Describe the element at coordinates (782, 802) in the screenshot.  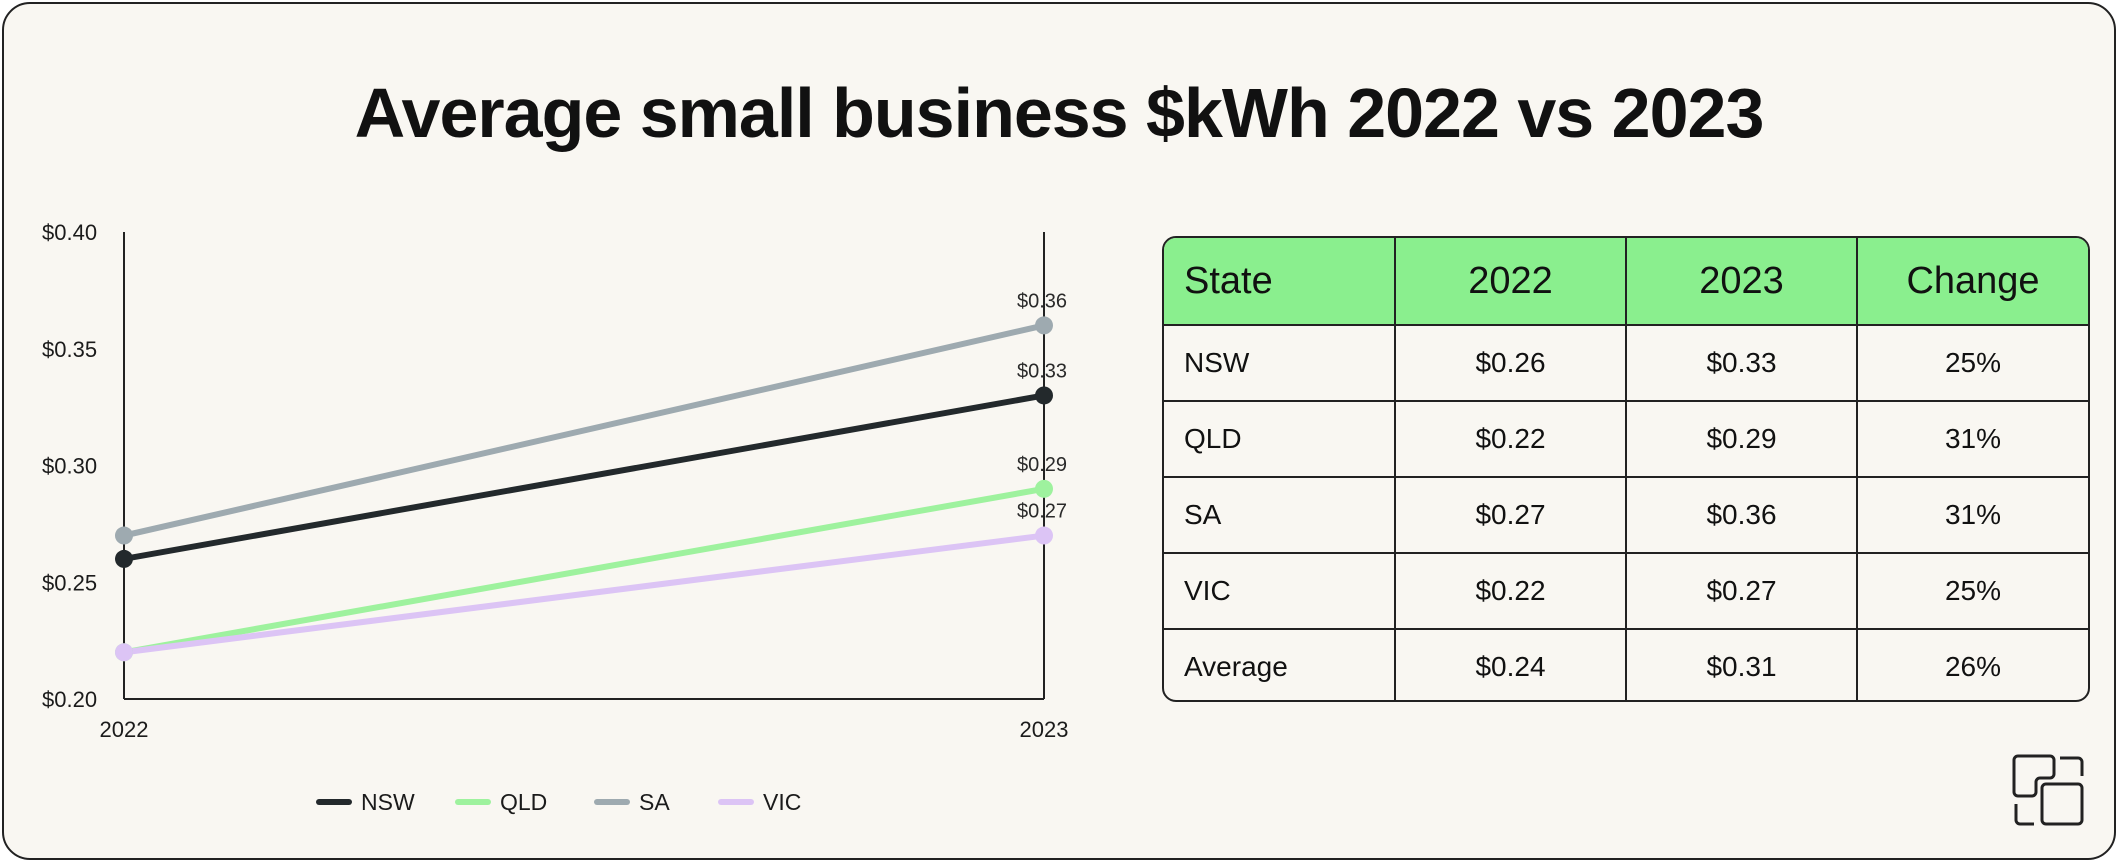
I see `legend-label-vic: VIC` at that location.